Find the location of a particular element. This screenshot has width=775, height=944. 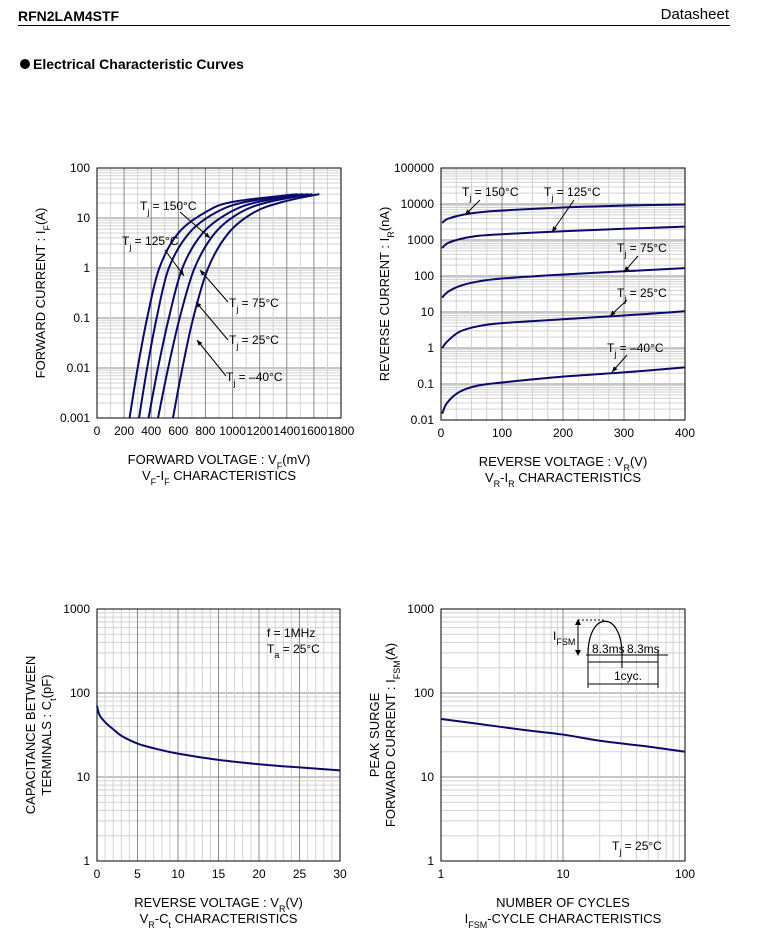

chart-title: VR-IR CHARACTERISTICS is located at coordinates (563, 479).